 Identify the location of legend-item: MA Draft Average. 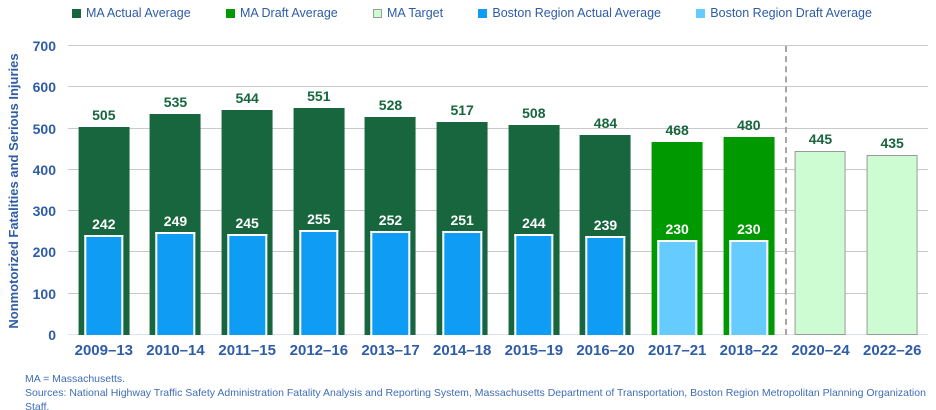
(281, 13).